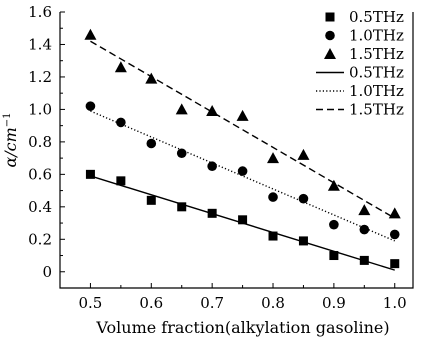 The height and width of the screenshot is (338, 425). What do you see at coordinates (40, 44) in the screenshot?
I see `y-tick-label: 1.4` at bounding box center [40, 44].